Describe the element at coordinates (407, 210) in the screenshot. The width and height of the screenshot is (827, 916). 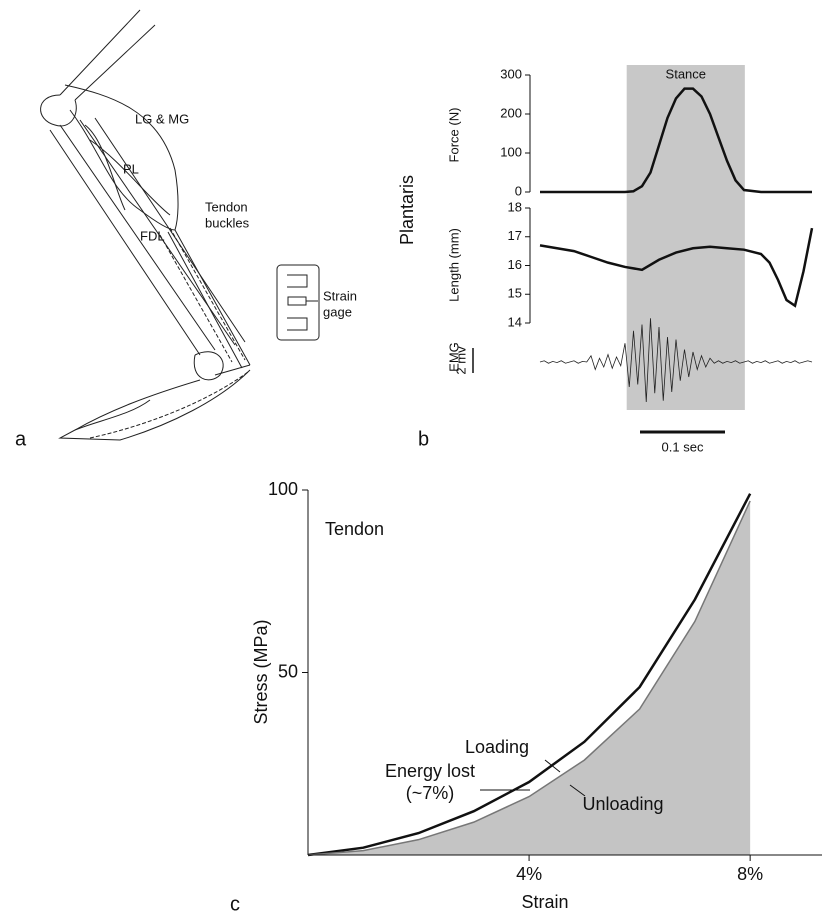
I see `muscle-label: Plantaris` at that location.